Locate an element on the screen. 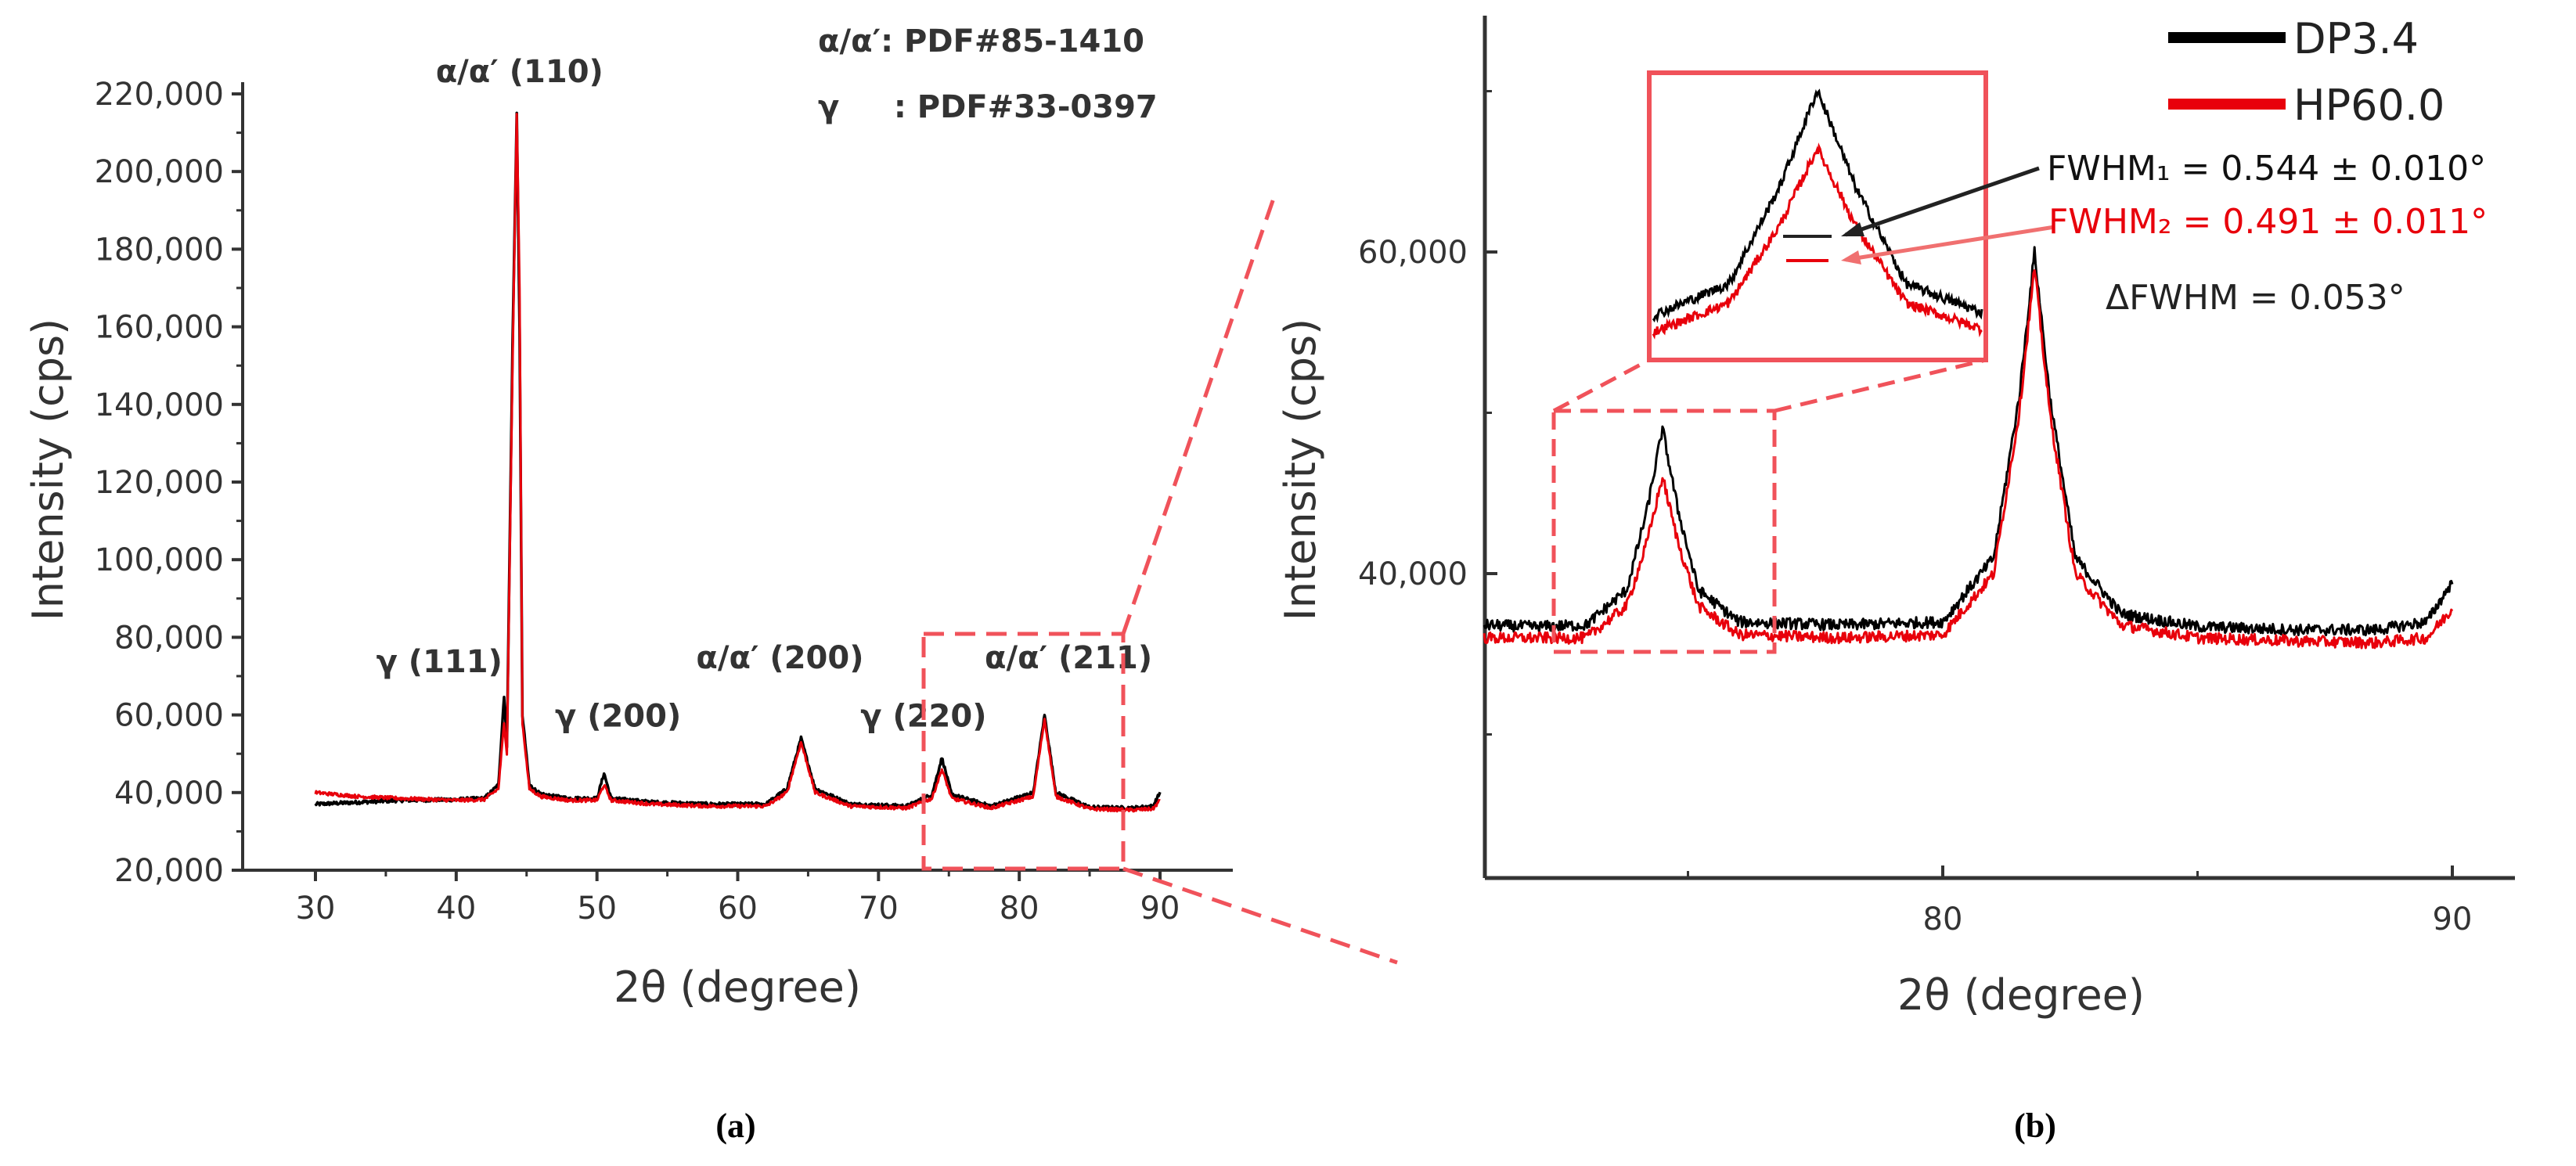  peak-label: γ (111) is located at coordinates (439, 662).